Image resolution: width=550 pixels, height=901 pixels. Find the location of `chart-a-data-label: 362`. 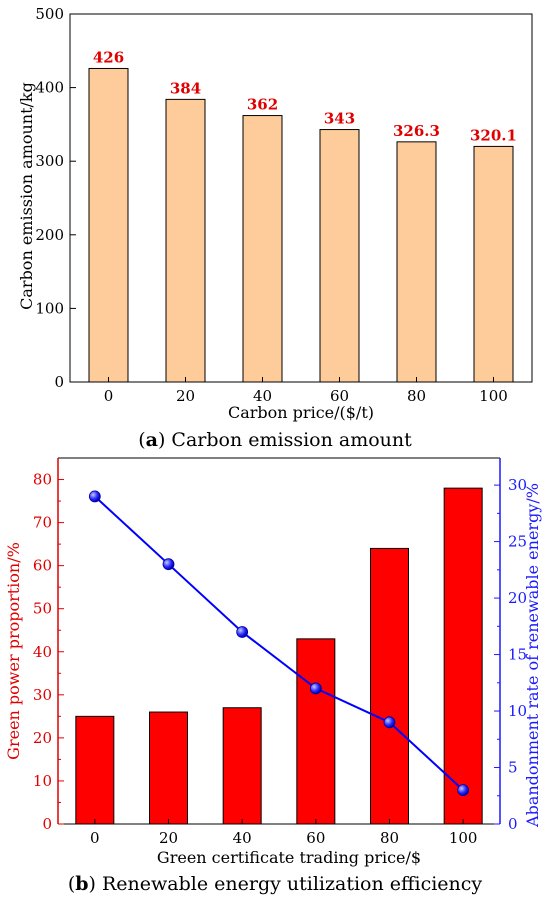

chart-a-data-label: 362 is located at coordinates (262, 105).